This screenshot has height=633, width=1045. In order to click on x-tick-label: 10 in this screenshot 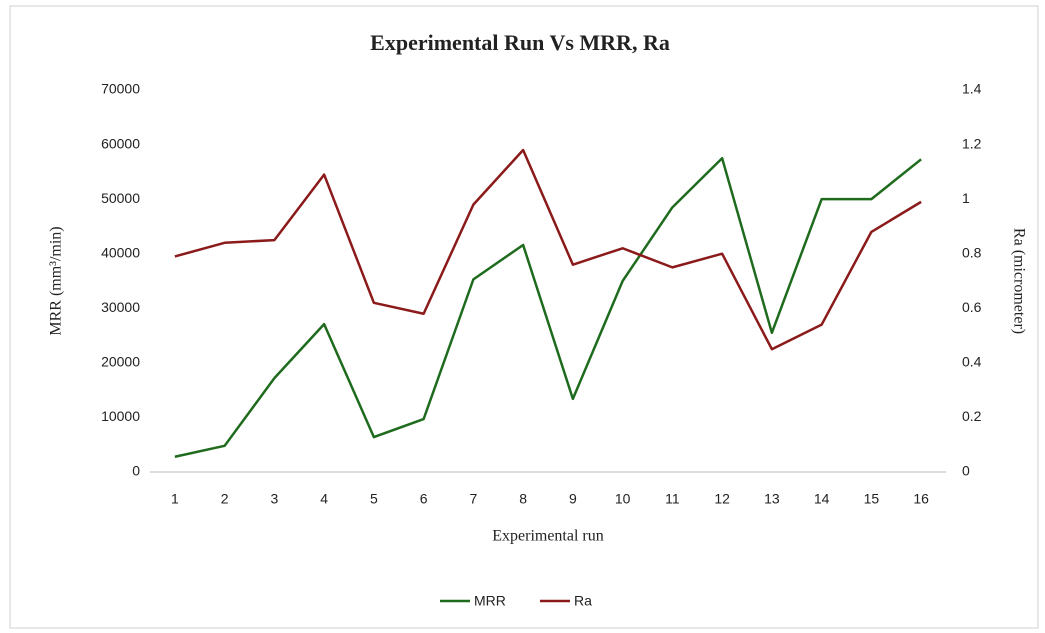, I will do `click(623, 499)`.